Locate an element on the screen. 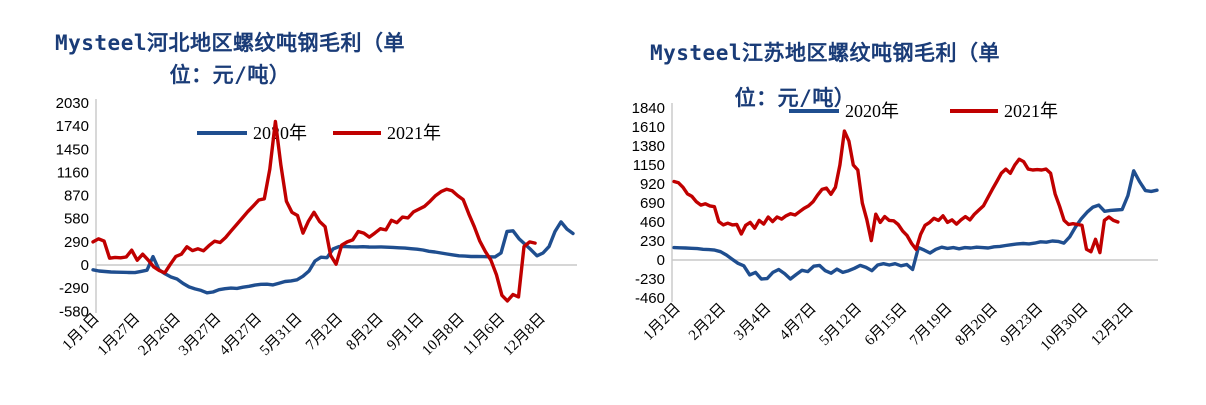  hebei-x-tick-label: 5月31日 is located at coordinates (281, 335).